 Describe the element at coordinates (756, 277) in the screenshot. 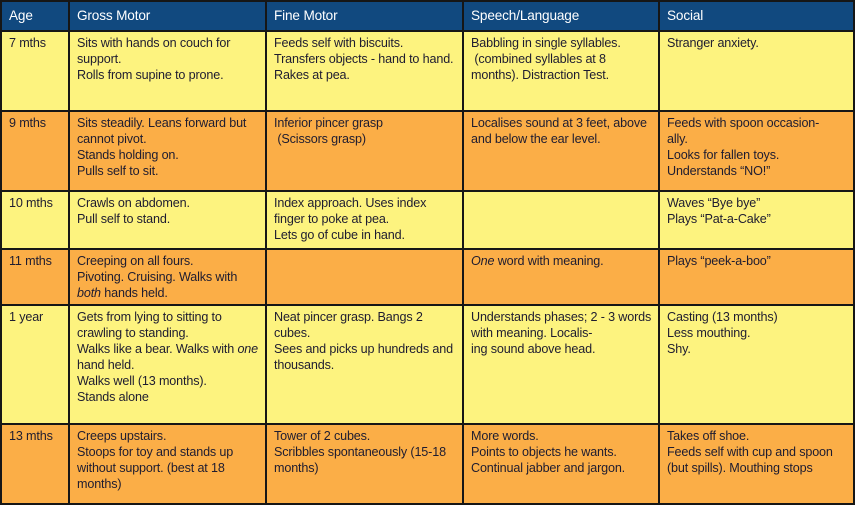

I see `social-cell: Plays “peek-a-boo”` at that location.